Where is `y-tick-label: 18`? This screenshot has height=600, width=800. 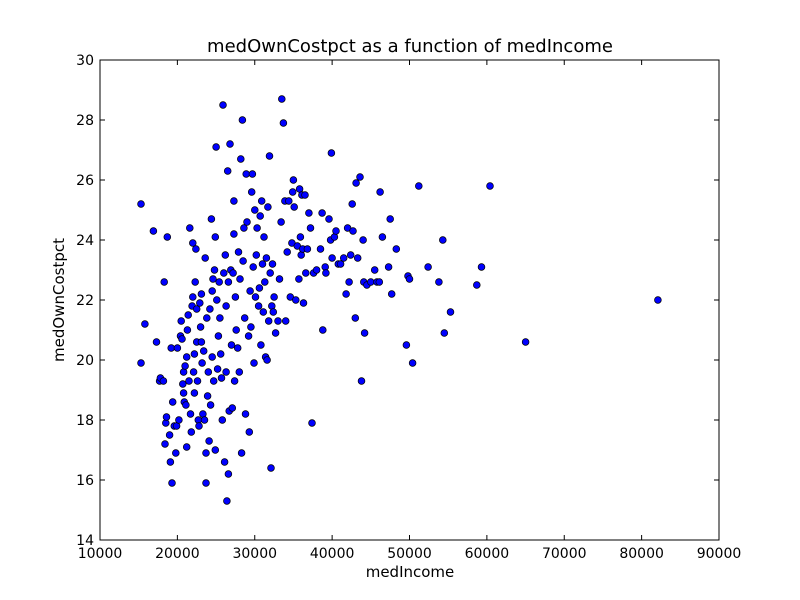 y-tick-label: 18 is located at coordinates (85, 421).